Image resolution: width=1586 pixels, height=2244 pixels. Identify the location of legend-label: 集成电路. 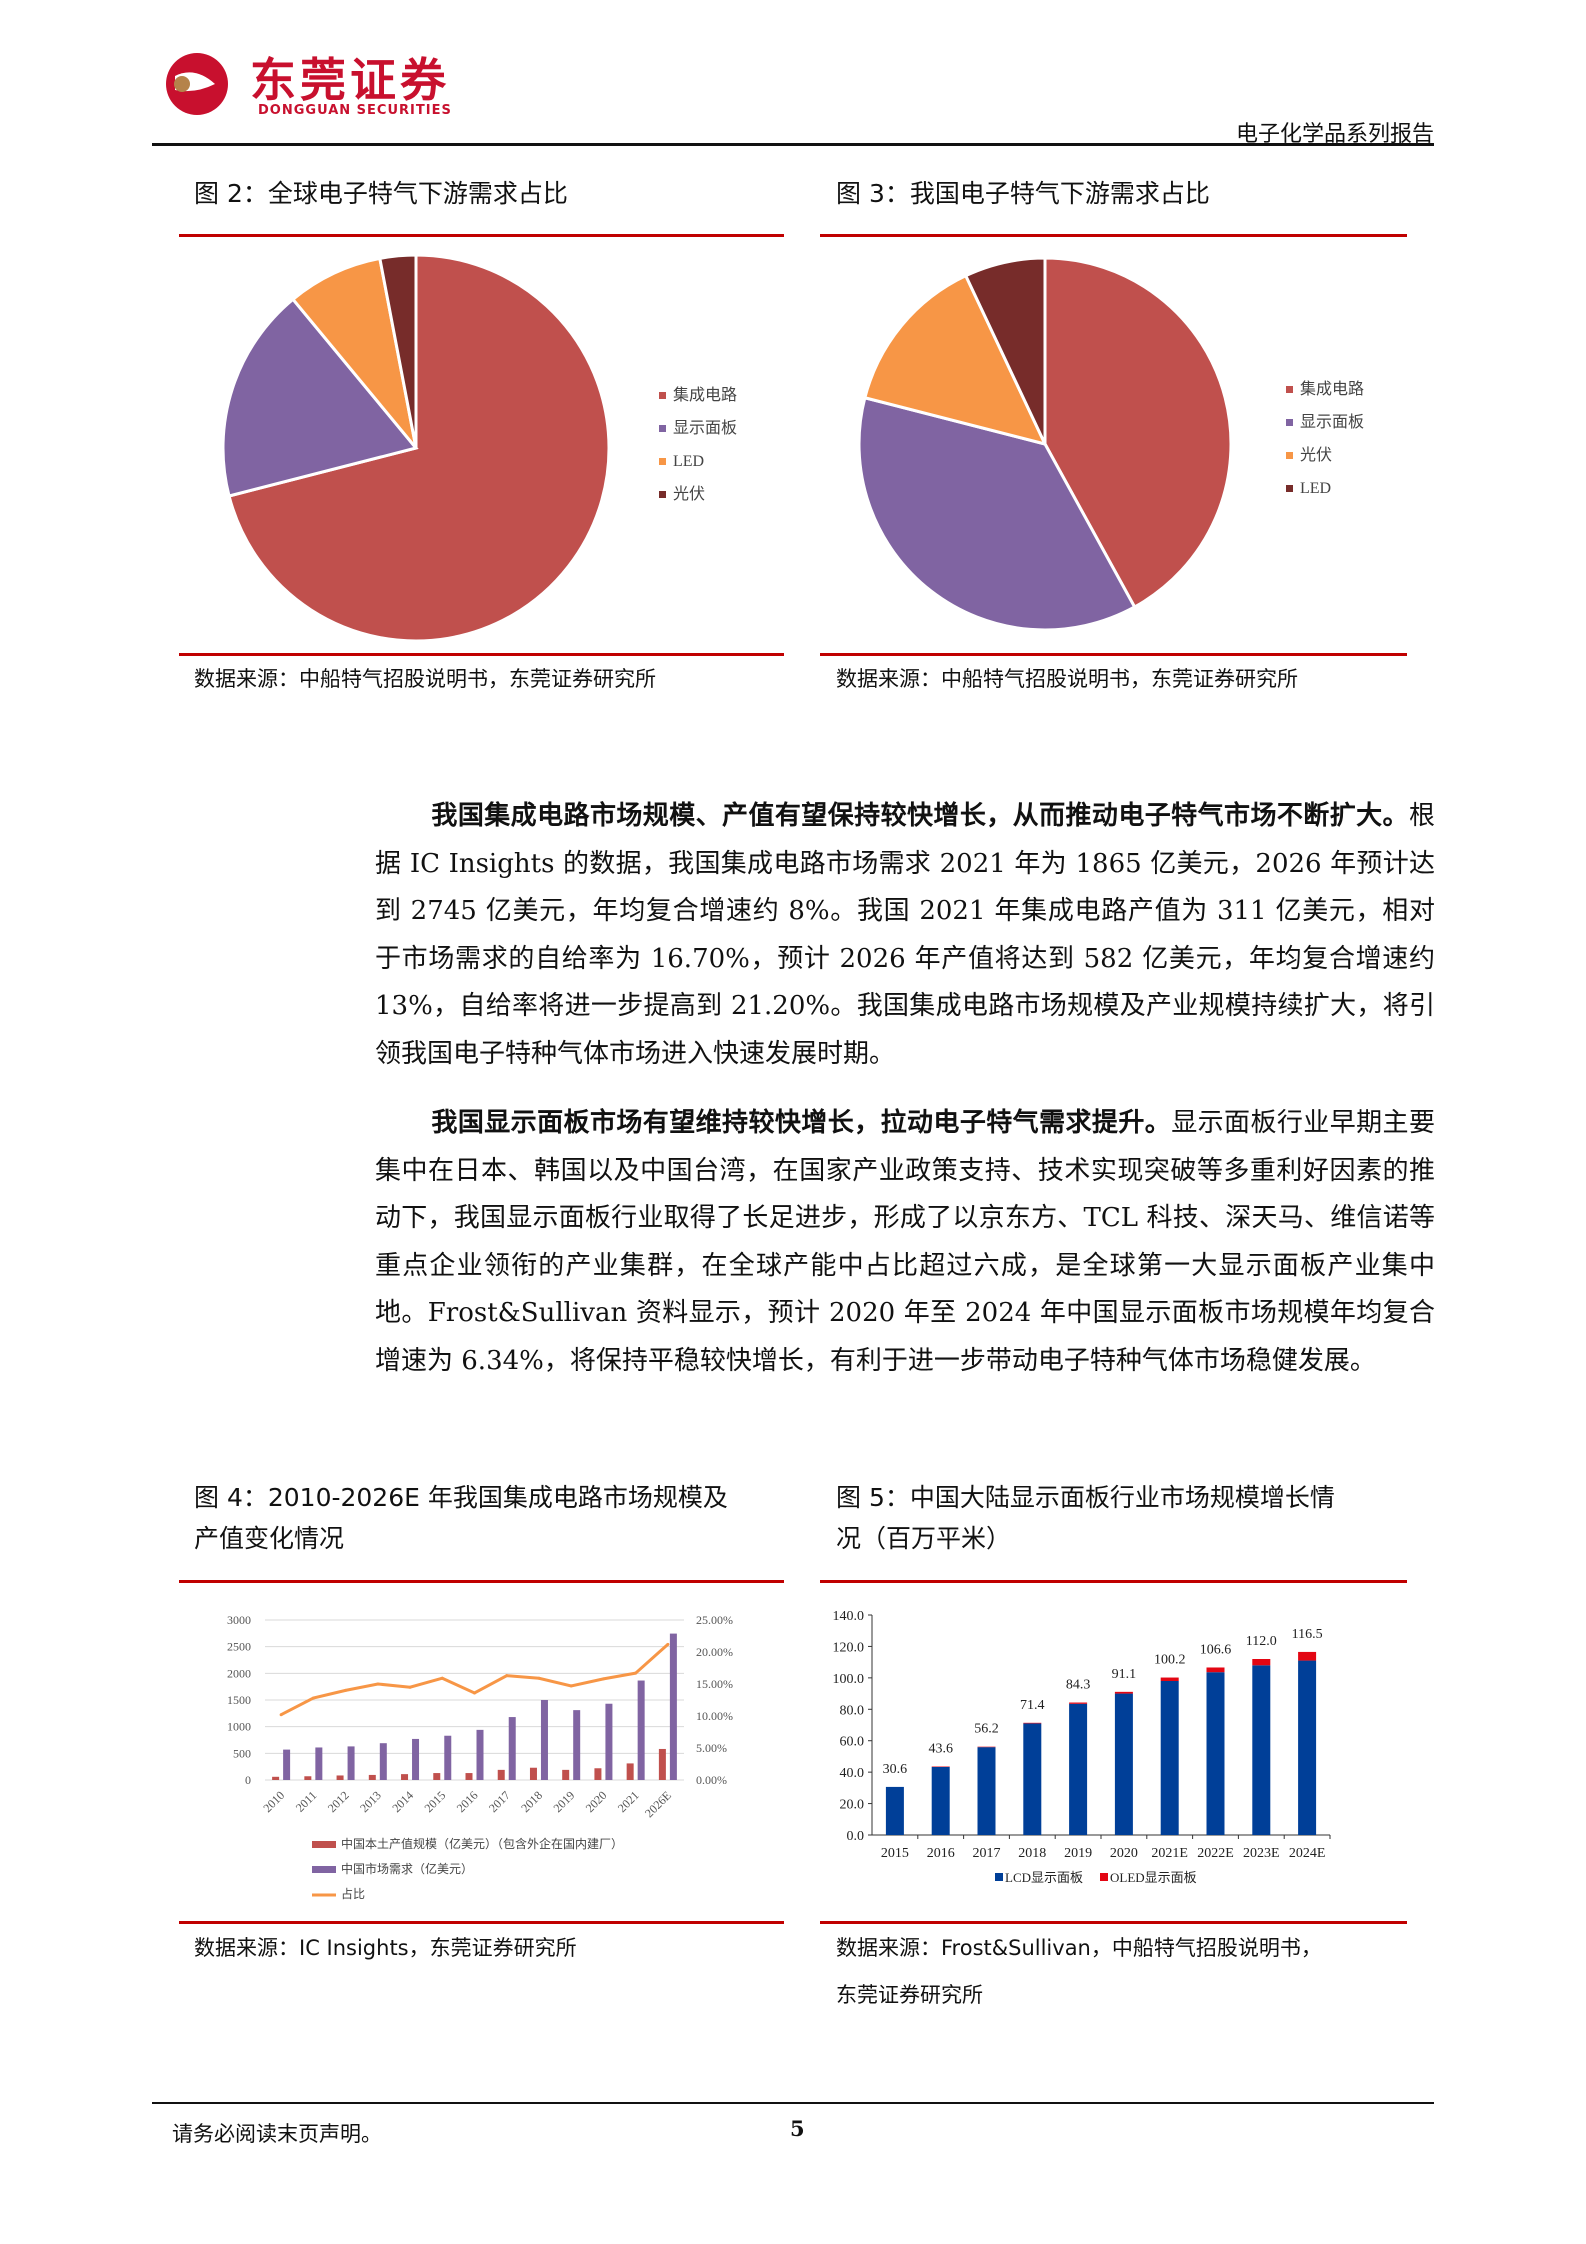
(1332, 389).